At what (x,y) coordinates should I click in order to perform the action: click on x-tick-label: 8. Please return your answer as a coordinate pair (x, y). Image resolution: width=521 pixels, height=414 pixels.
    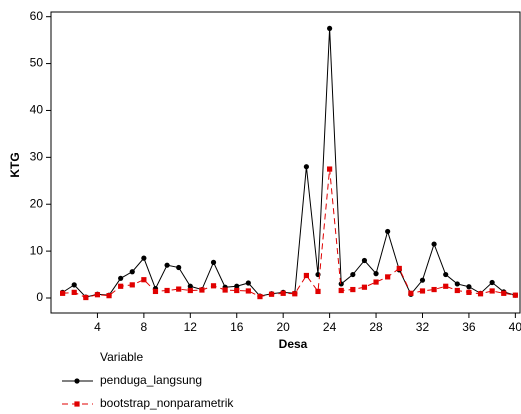
    Looking at the image, I should click on (144, 327).